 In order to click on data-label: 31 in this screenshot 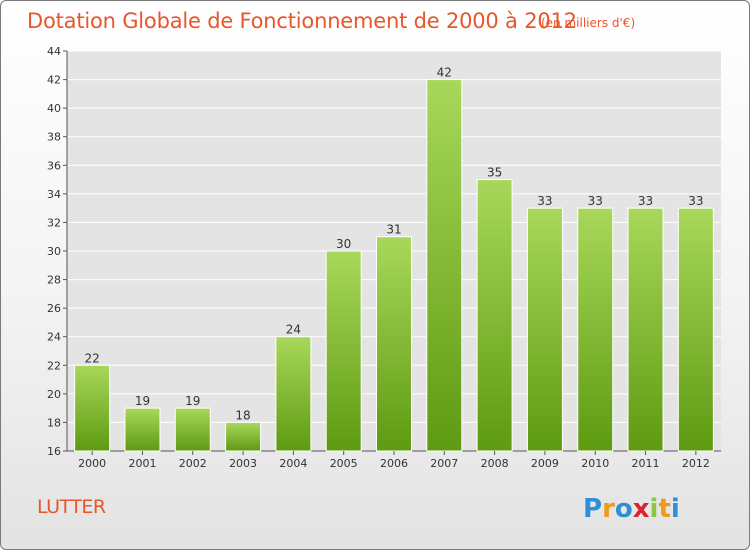, I will do `click(393, 230)`.